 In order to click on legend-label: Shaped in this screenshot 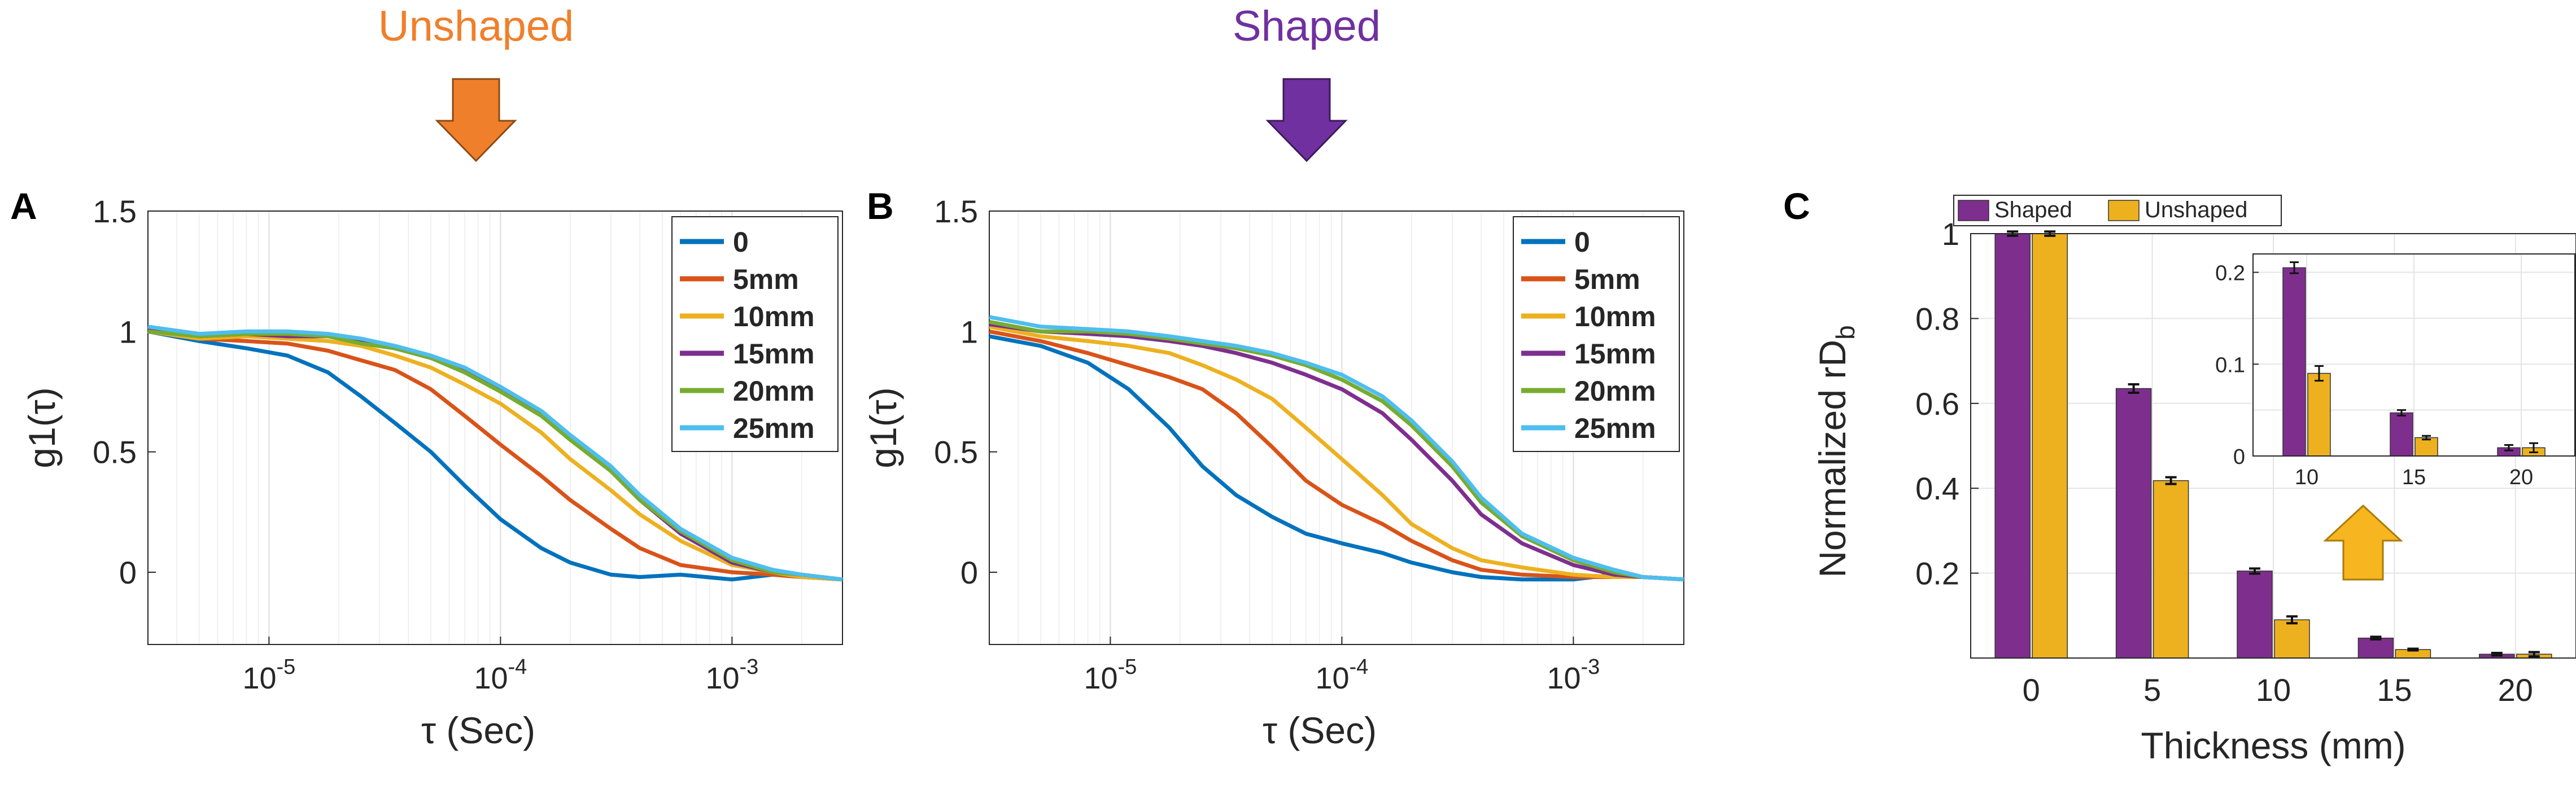, I will do `click(2033, 210)`.